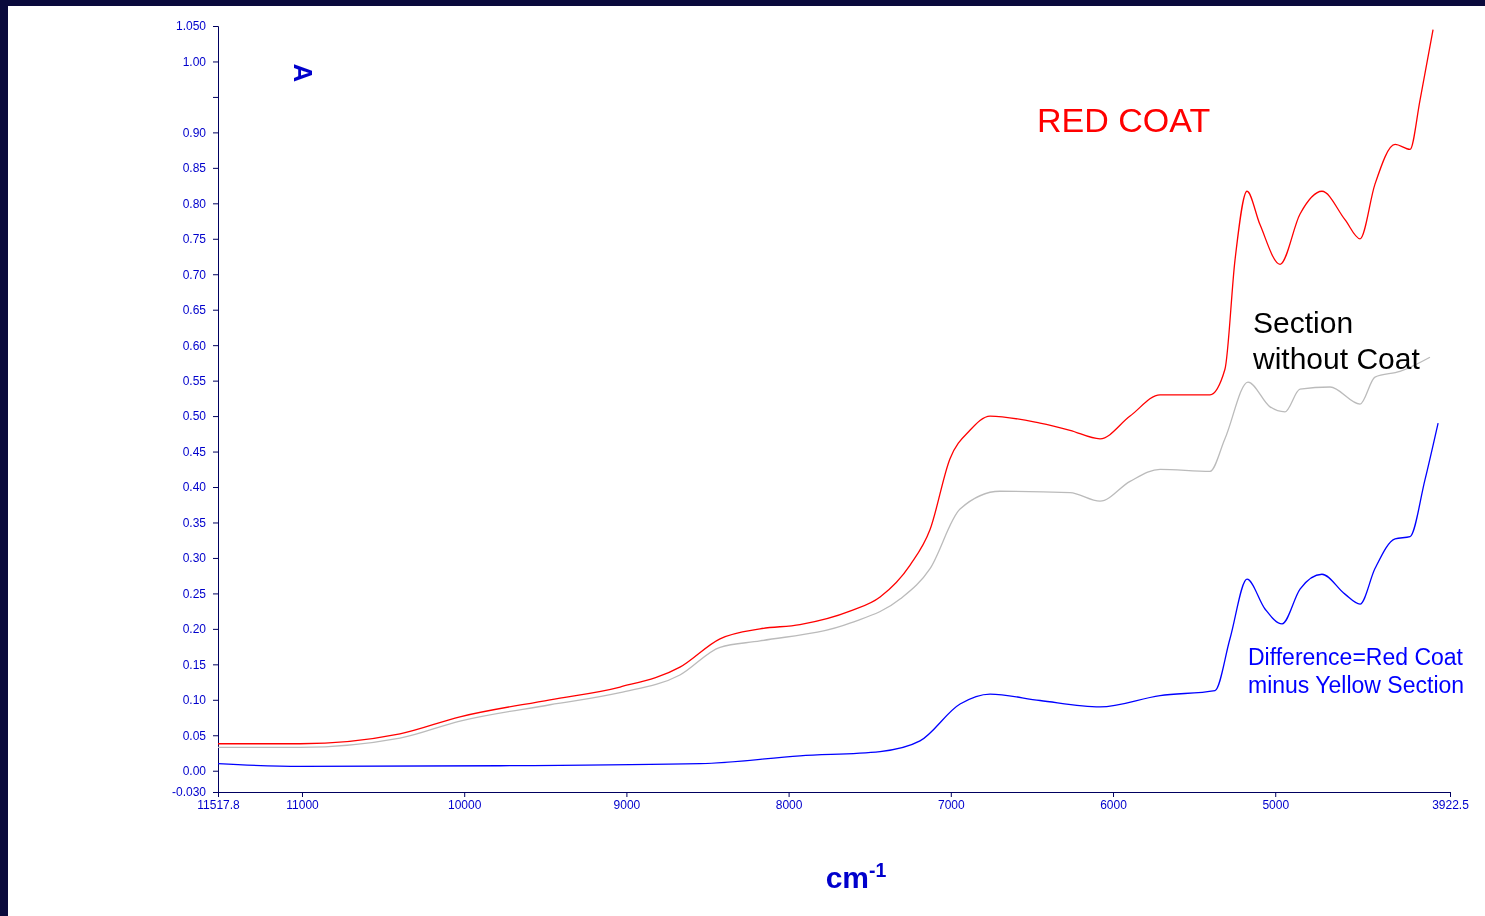 The width and height of the screenshot is (1485, 916). I want to click on y-tick-label: 0.85, so click(194, 168).